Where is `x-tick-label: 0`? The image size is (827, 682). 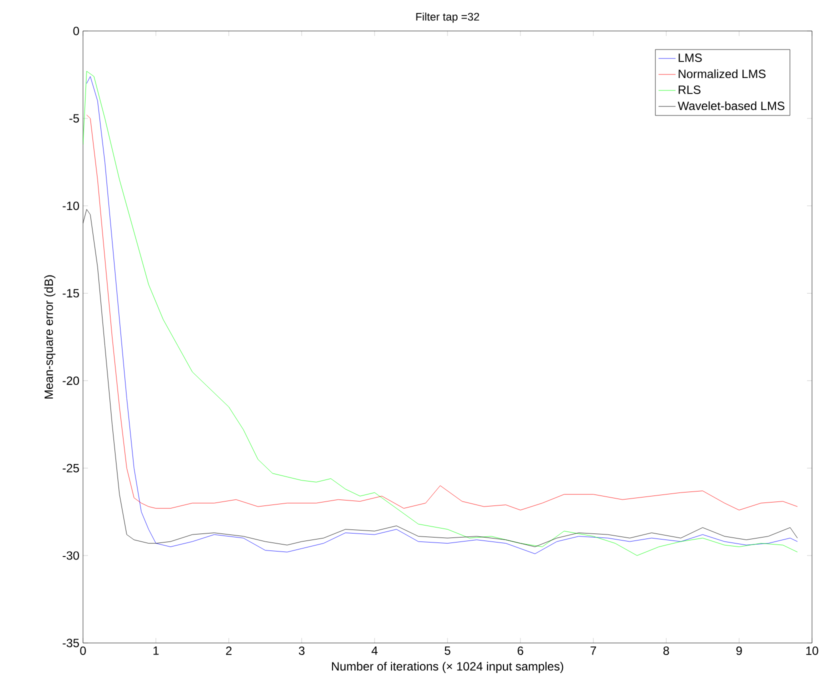
x-tick-label: 0 is located at coordinates (83, 650).